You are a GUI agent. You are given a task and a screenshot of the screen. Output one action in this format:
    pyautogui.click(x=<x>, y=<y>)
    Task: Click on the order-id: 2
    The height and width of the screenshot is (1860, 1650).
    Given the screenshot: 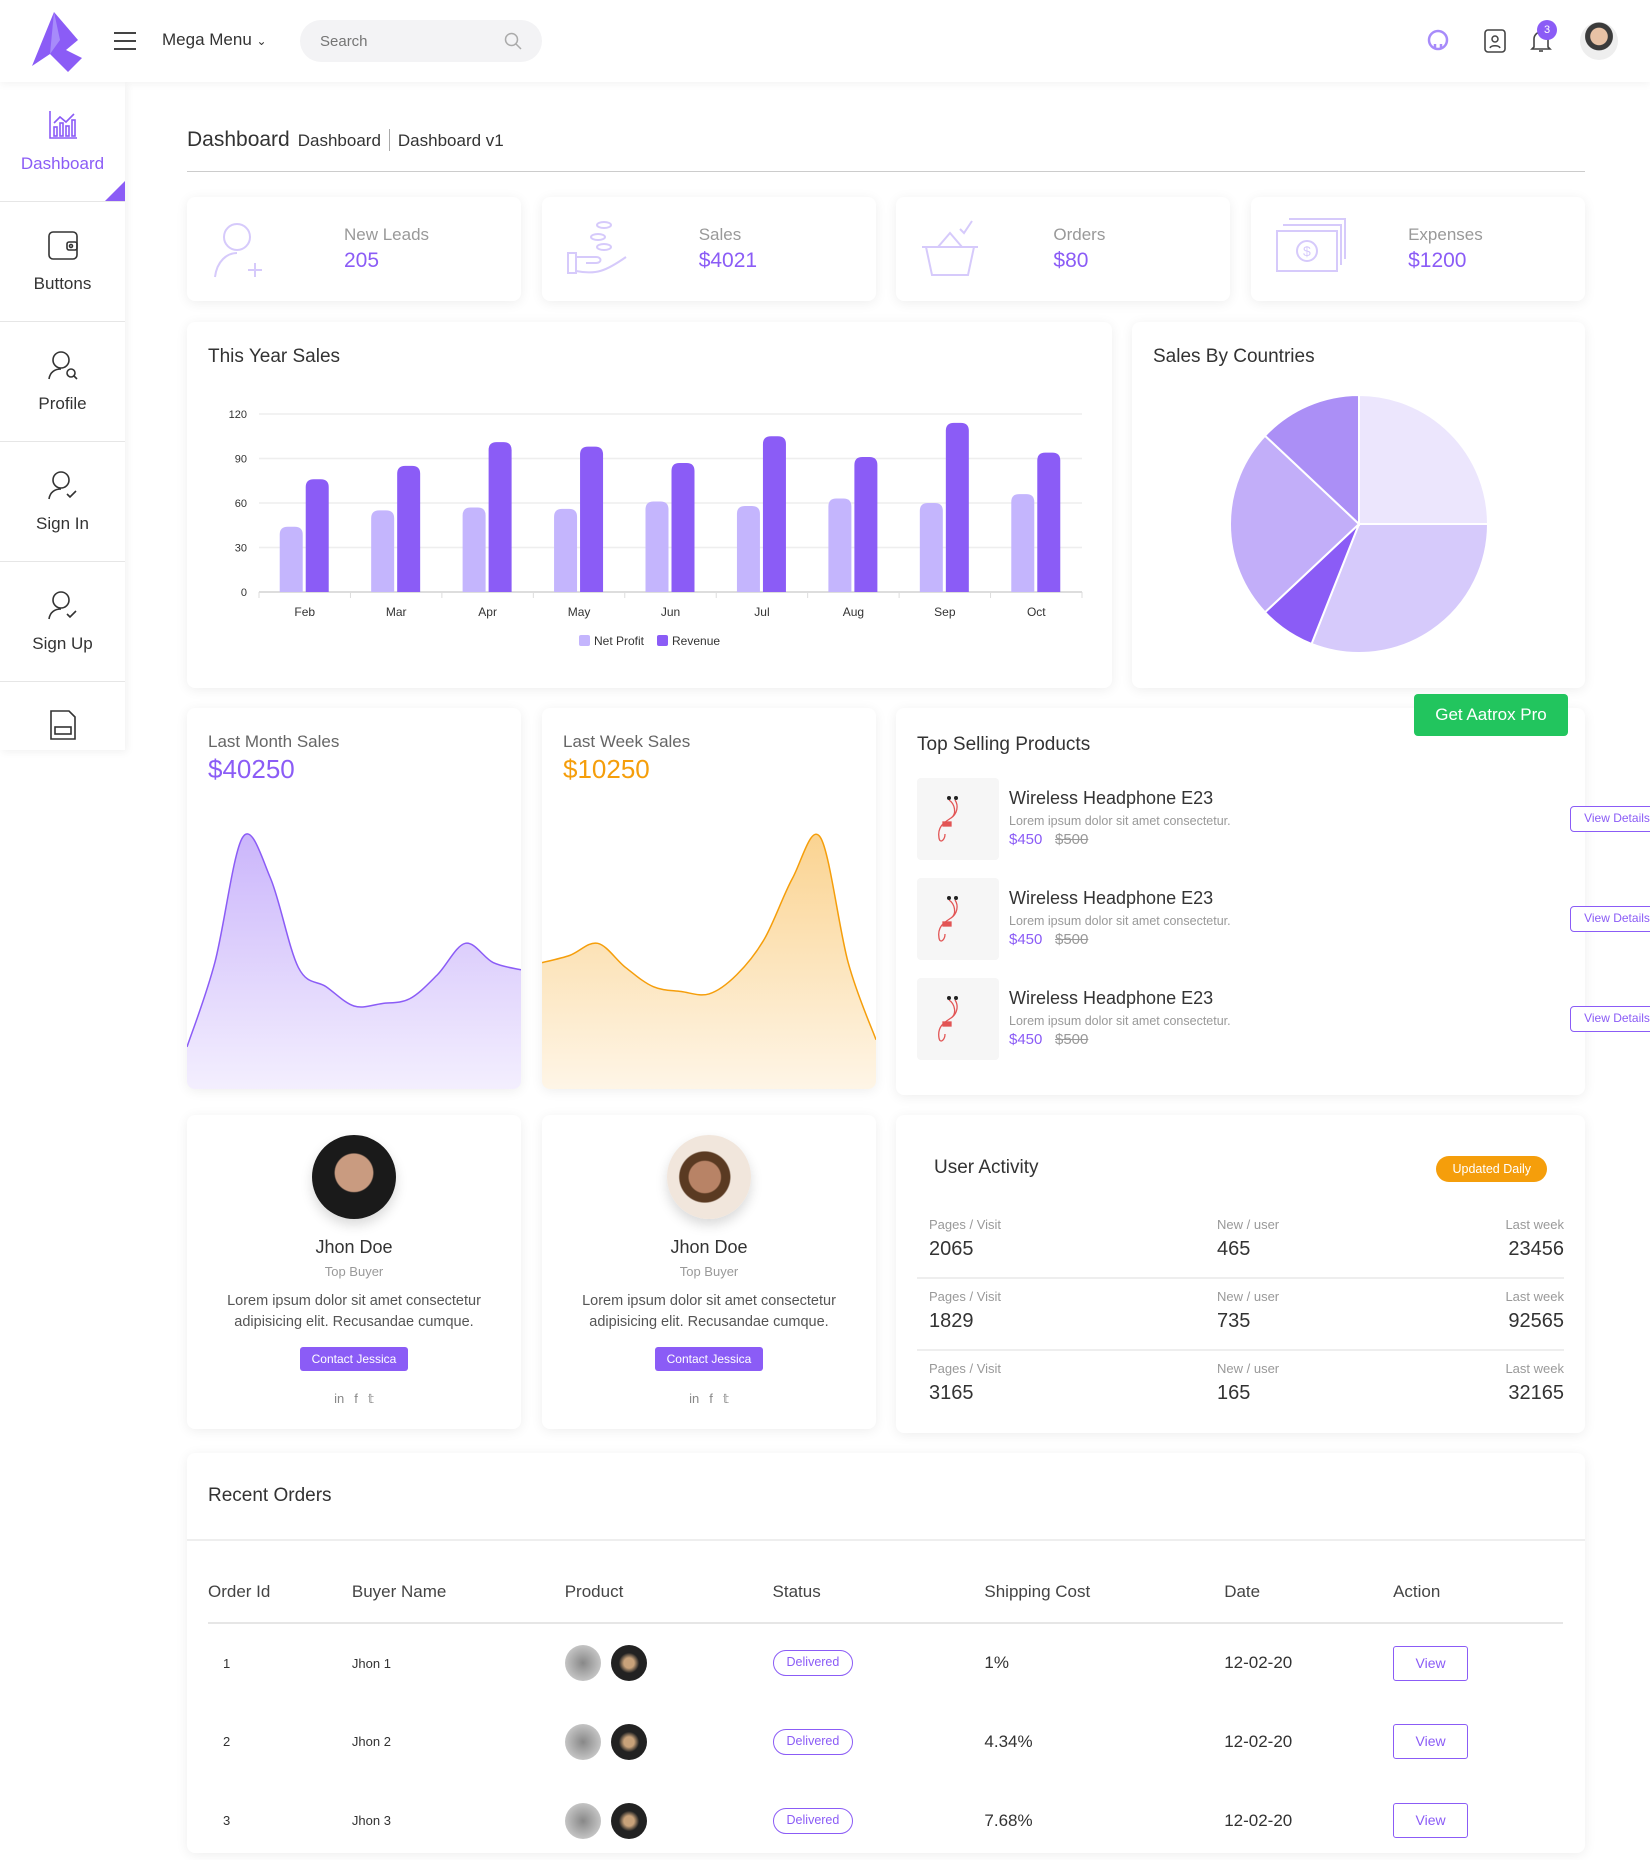 What is the action you would take?
    pyautogui.click(x=227, y=1741)
    